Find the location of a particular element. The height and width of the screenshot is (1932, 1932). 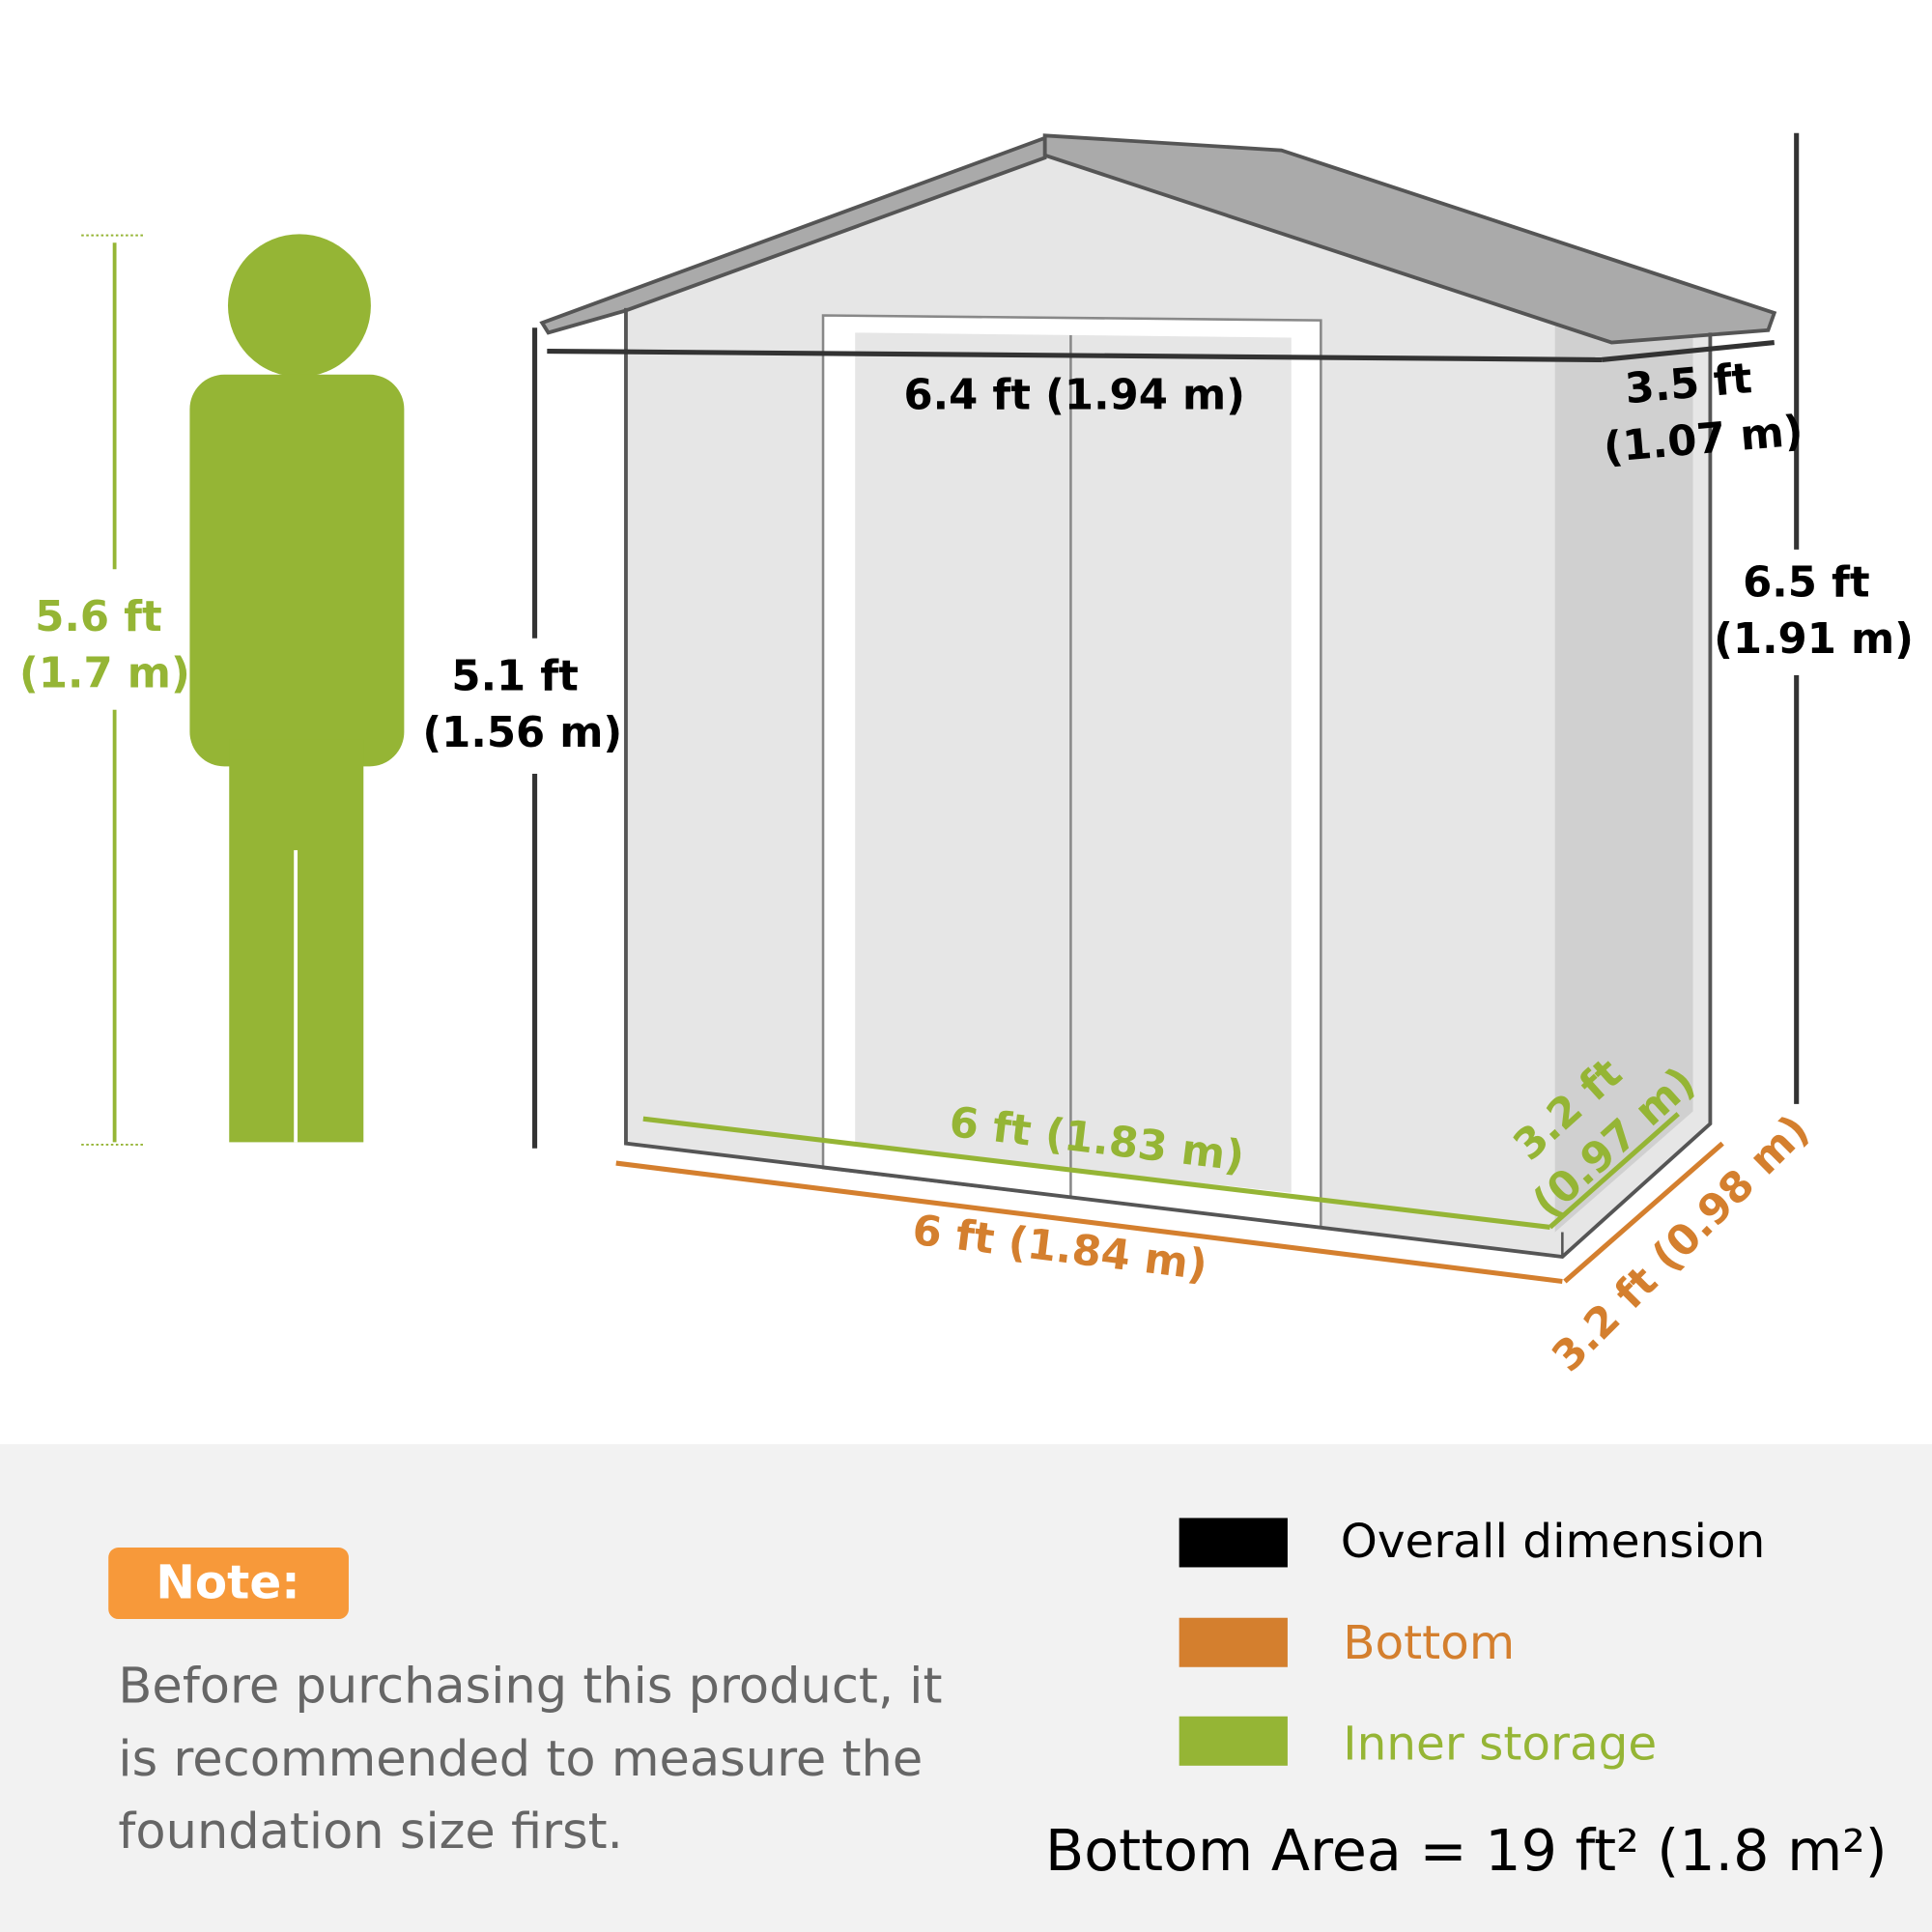

overall-height-ft-label: 6.5 ft is located at coordinates (1806, 582).